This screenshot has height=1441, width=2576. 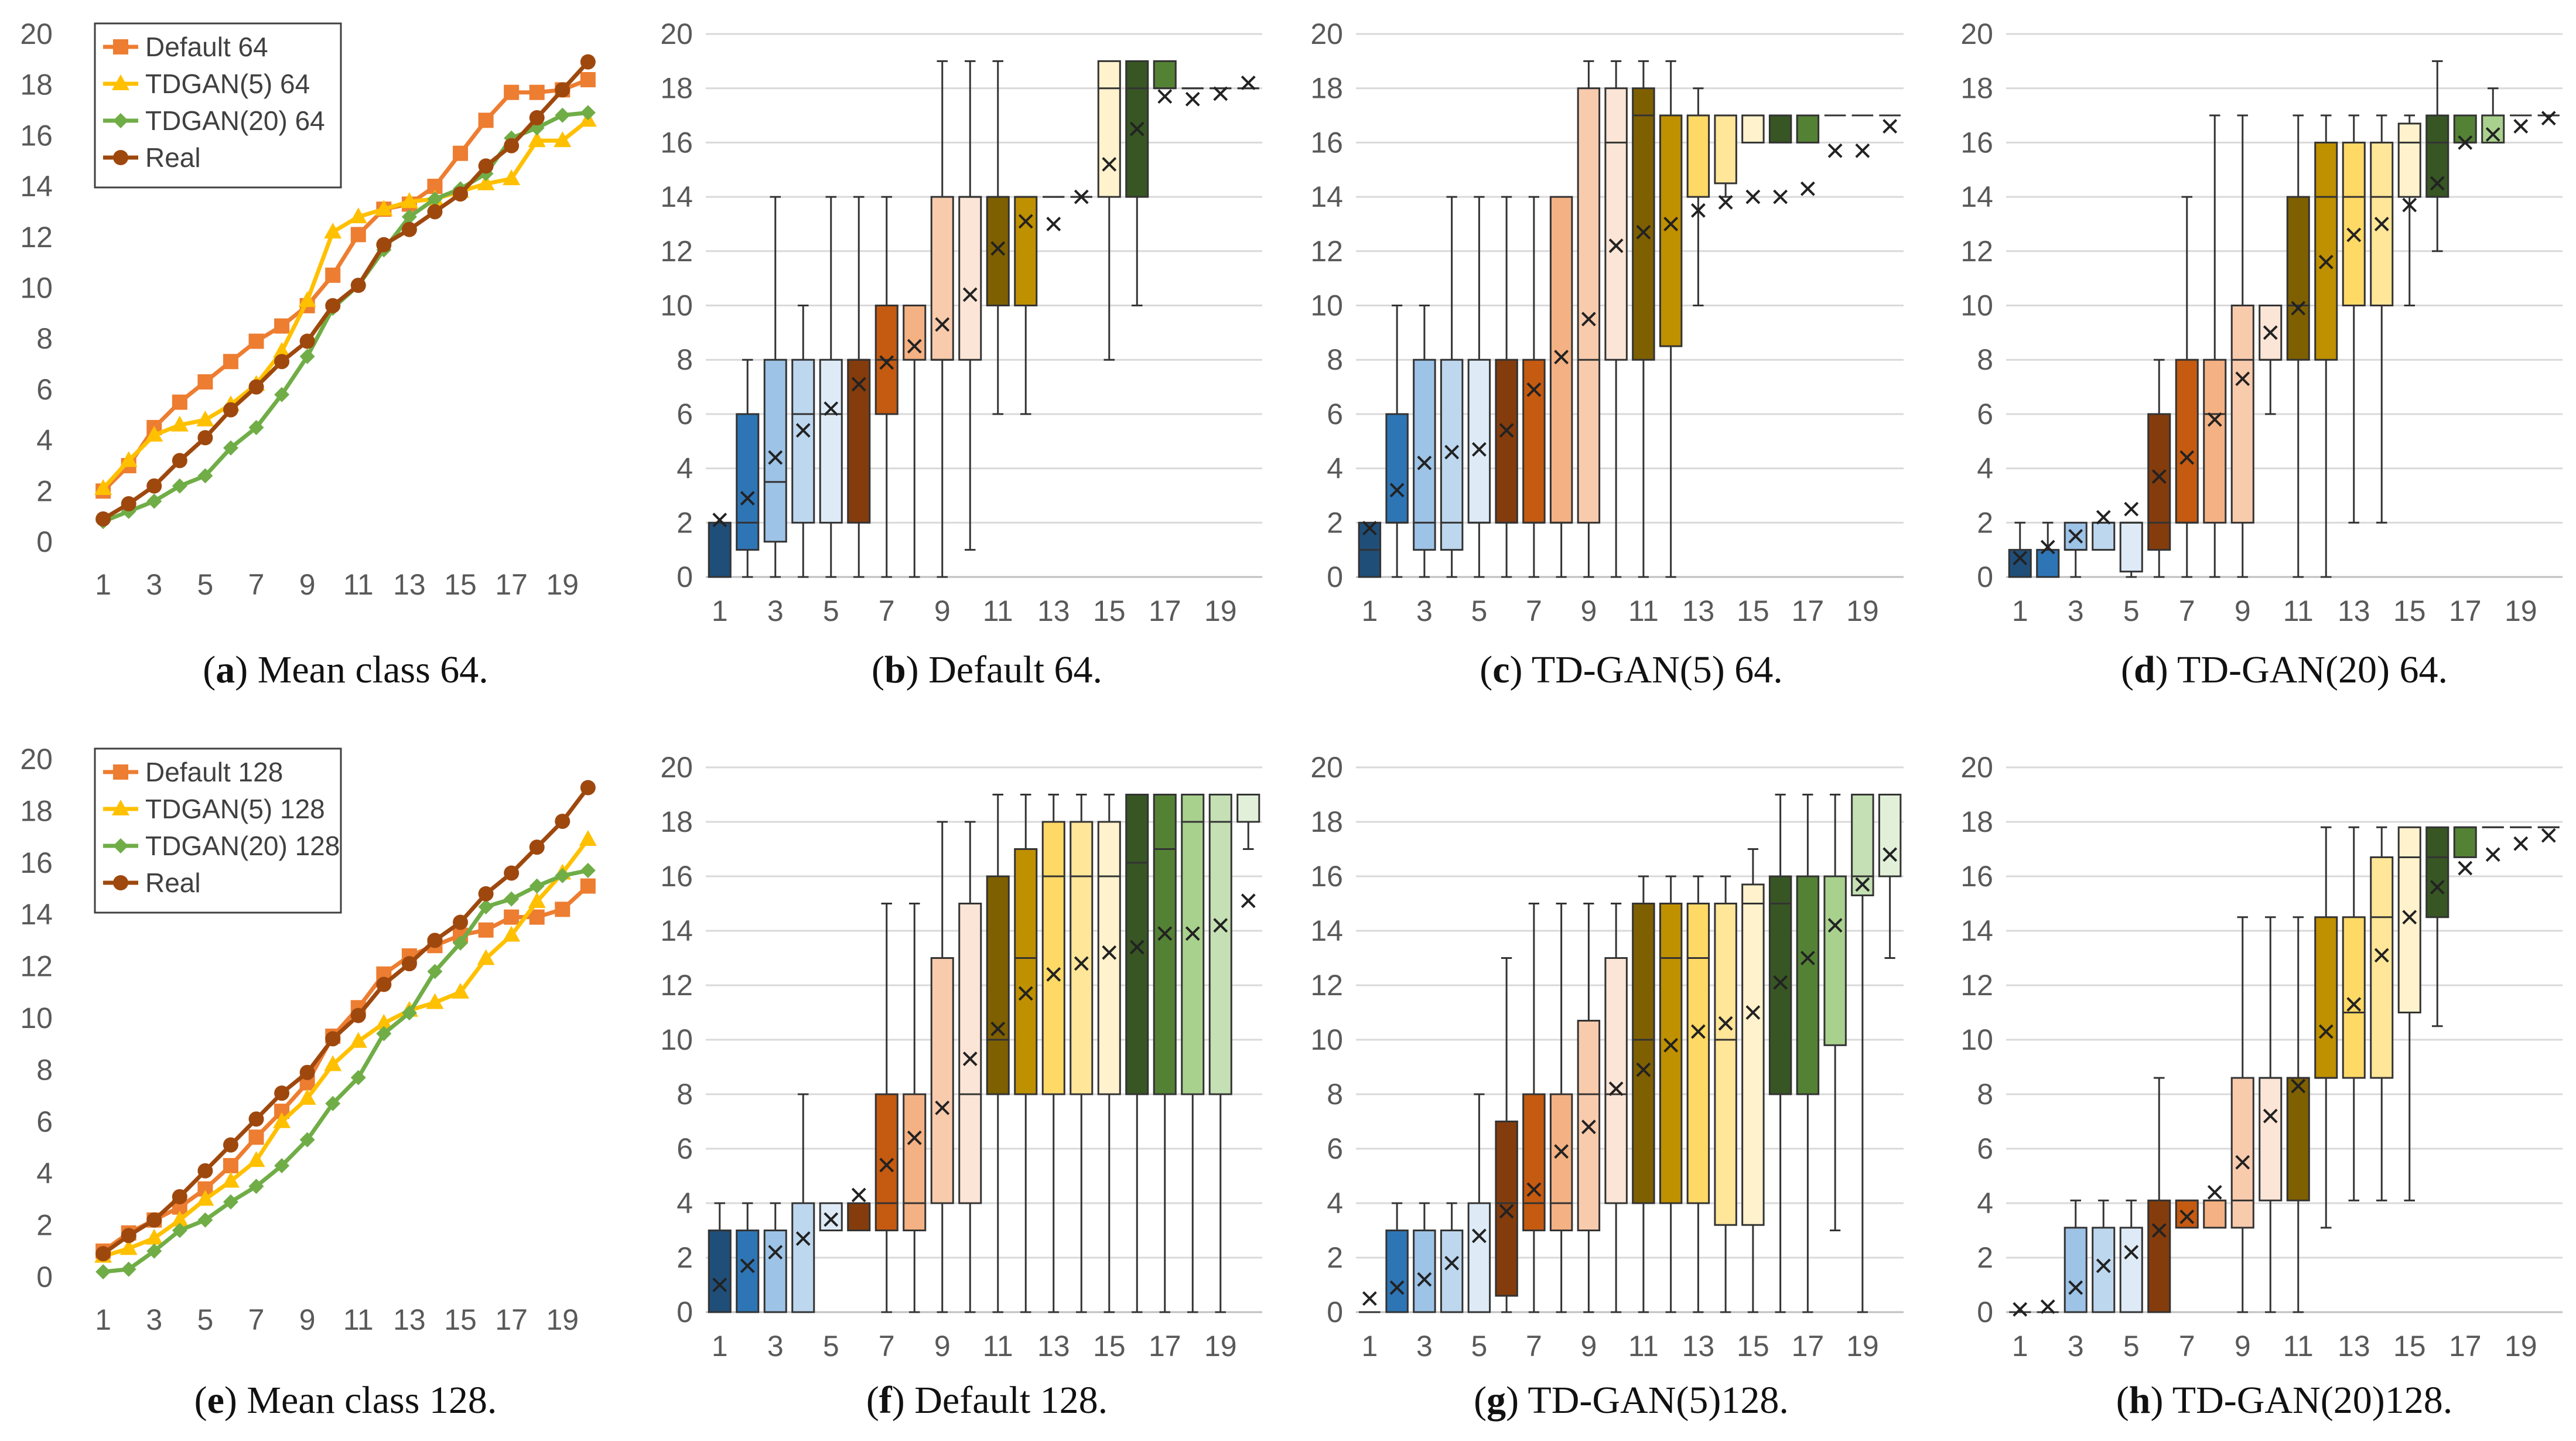 I want to click on x-tick-label: 11, so click(x=359, y=584).